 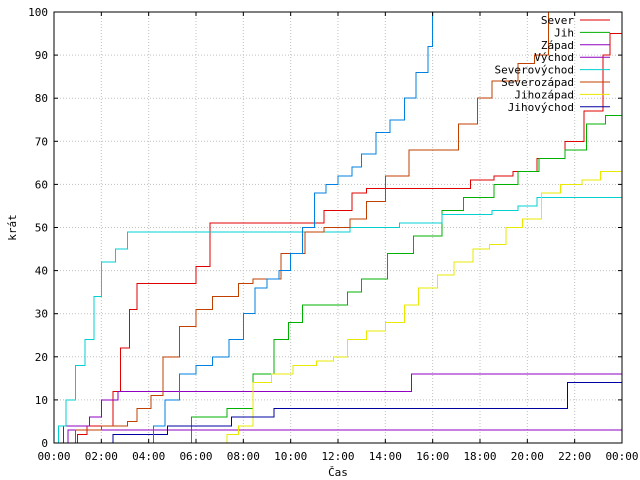 I want to click on series-line-jihovýchod, so click(x=338, y=413).